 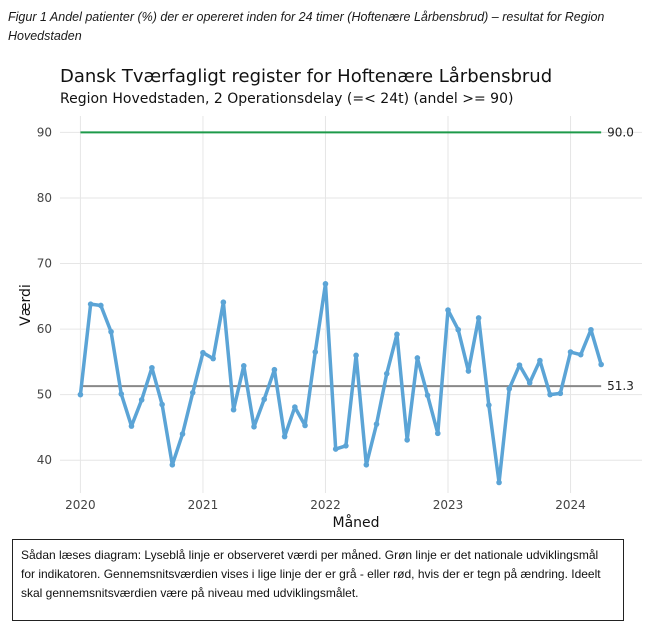 What do you see at coordinates (44, 460) in the screenshot?
I see `y-tick-label: 40` at bounding box center [44, 460].